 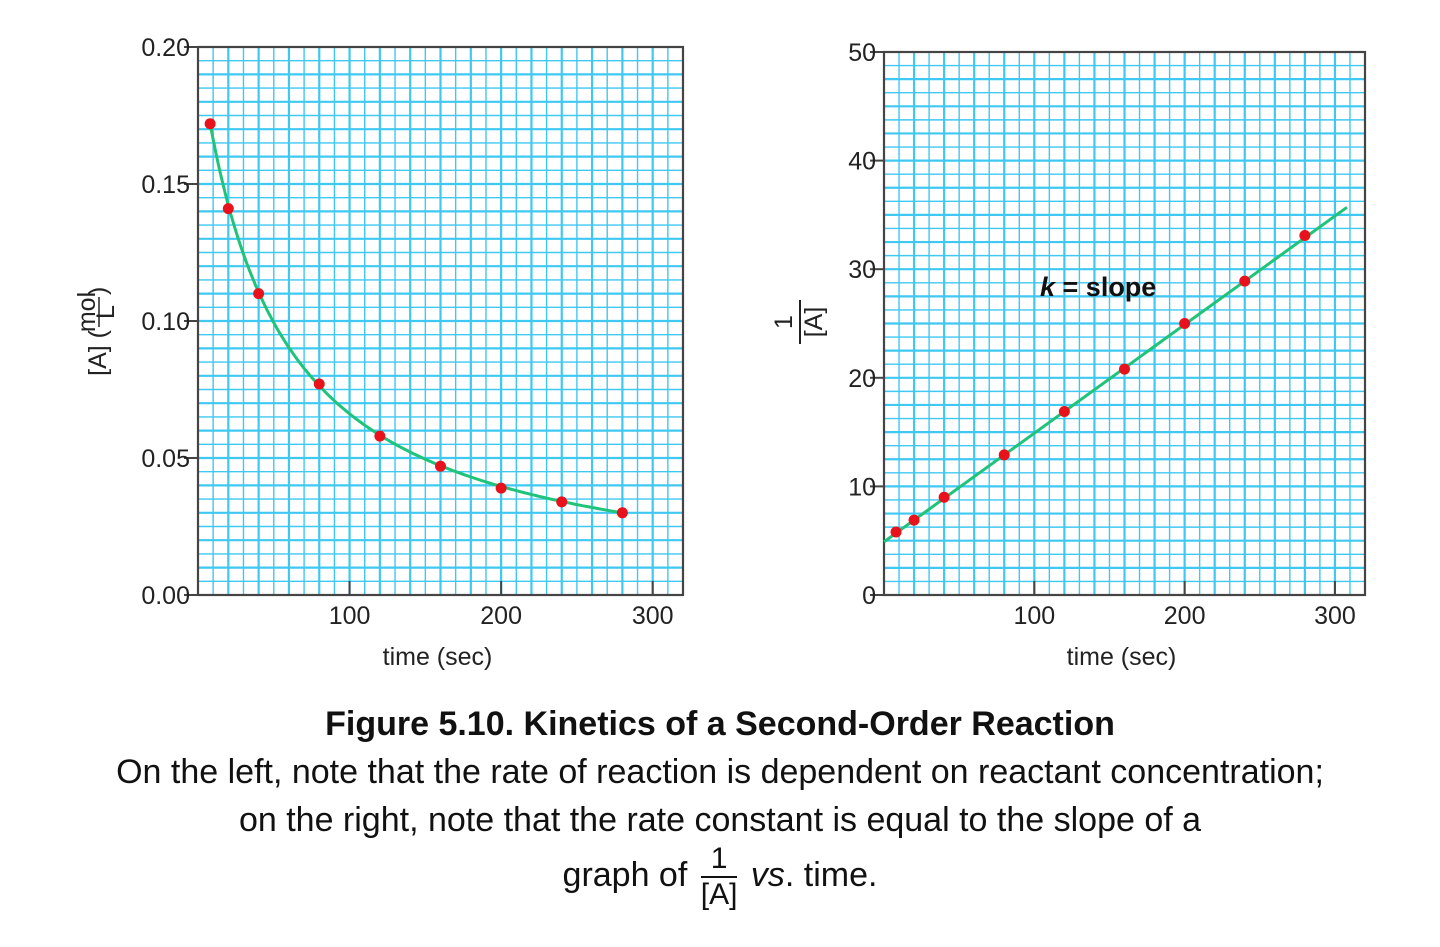 What do you see at coordinates (814, 322) in the screenshot?
I see `y-axis-frac-den: [A]` at bounding box center [814, 322].